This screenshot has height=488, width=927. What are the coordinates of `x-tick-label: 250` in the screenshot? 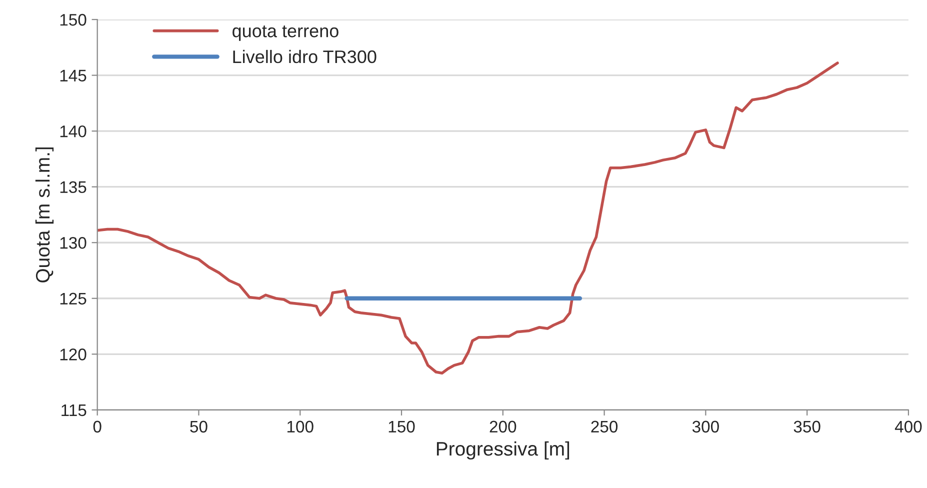 It's located at (604, 426).